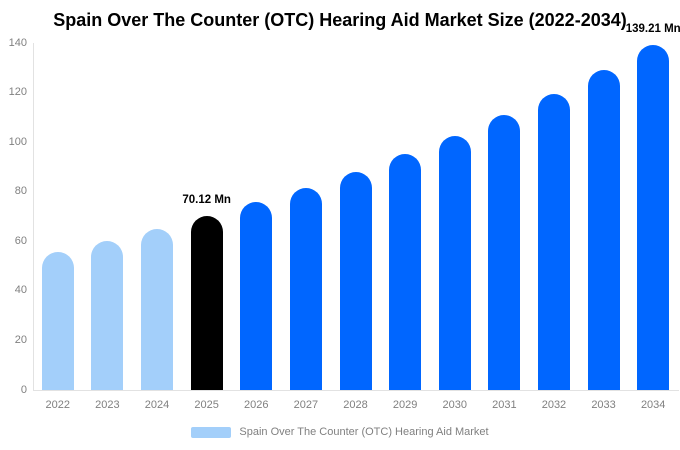  What do you see at coordinates (206, 405) in the screenshot?
I see `x-axis-label-2025: 2025` at bounding box center [206, 405].